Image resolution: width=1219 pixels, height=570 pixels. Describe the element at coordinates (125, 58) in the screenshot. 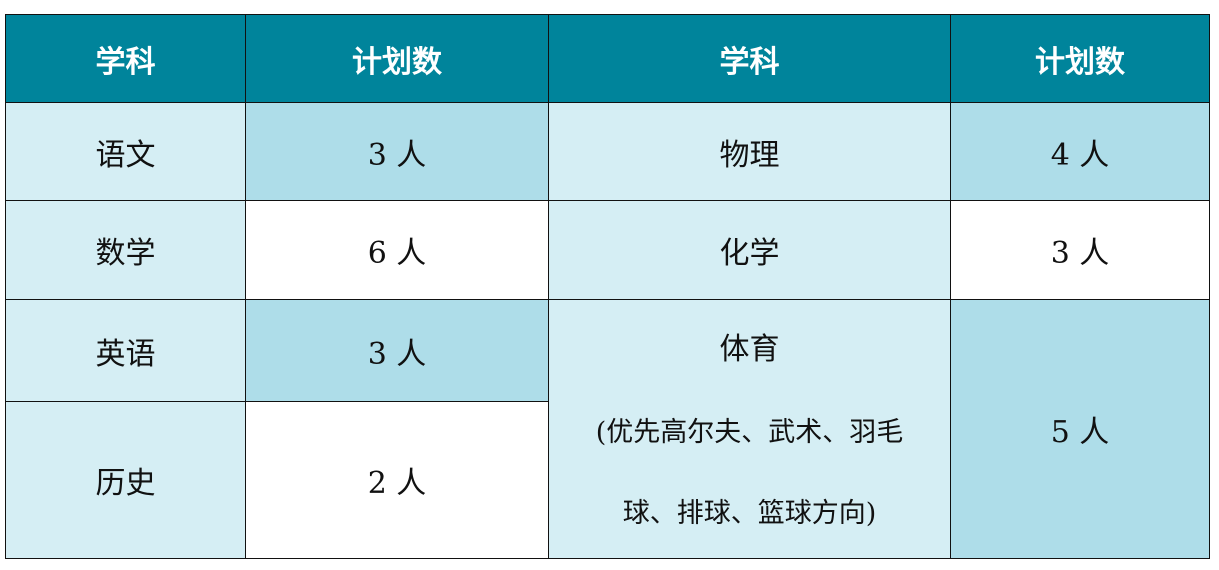

I see `header-subject-1: 学科` at that location.